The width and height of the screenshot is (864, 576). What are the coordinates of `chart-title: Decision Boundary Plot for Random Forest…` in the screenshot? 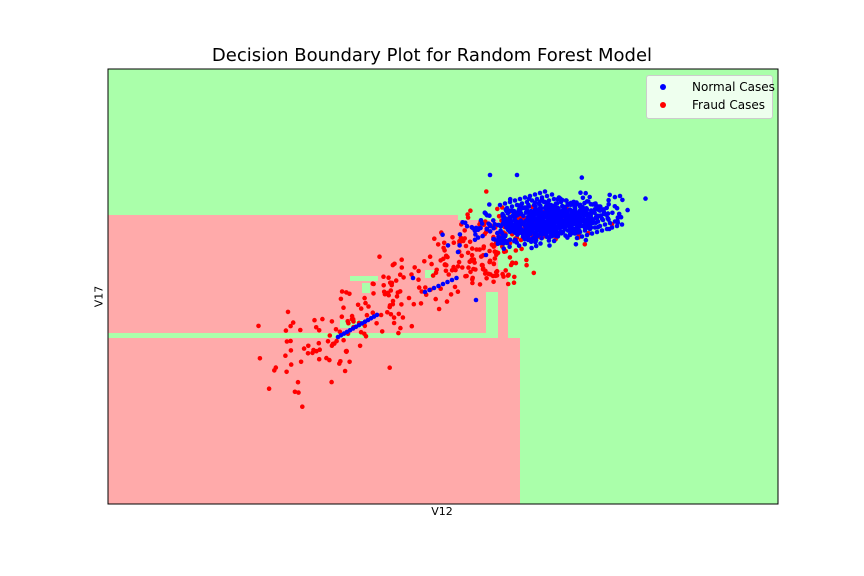 It's located at (432, 55).